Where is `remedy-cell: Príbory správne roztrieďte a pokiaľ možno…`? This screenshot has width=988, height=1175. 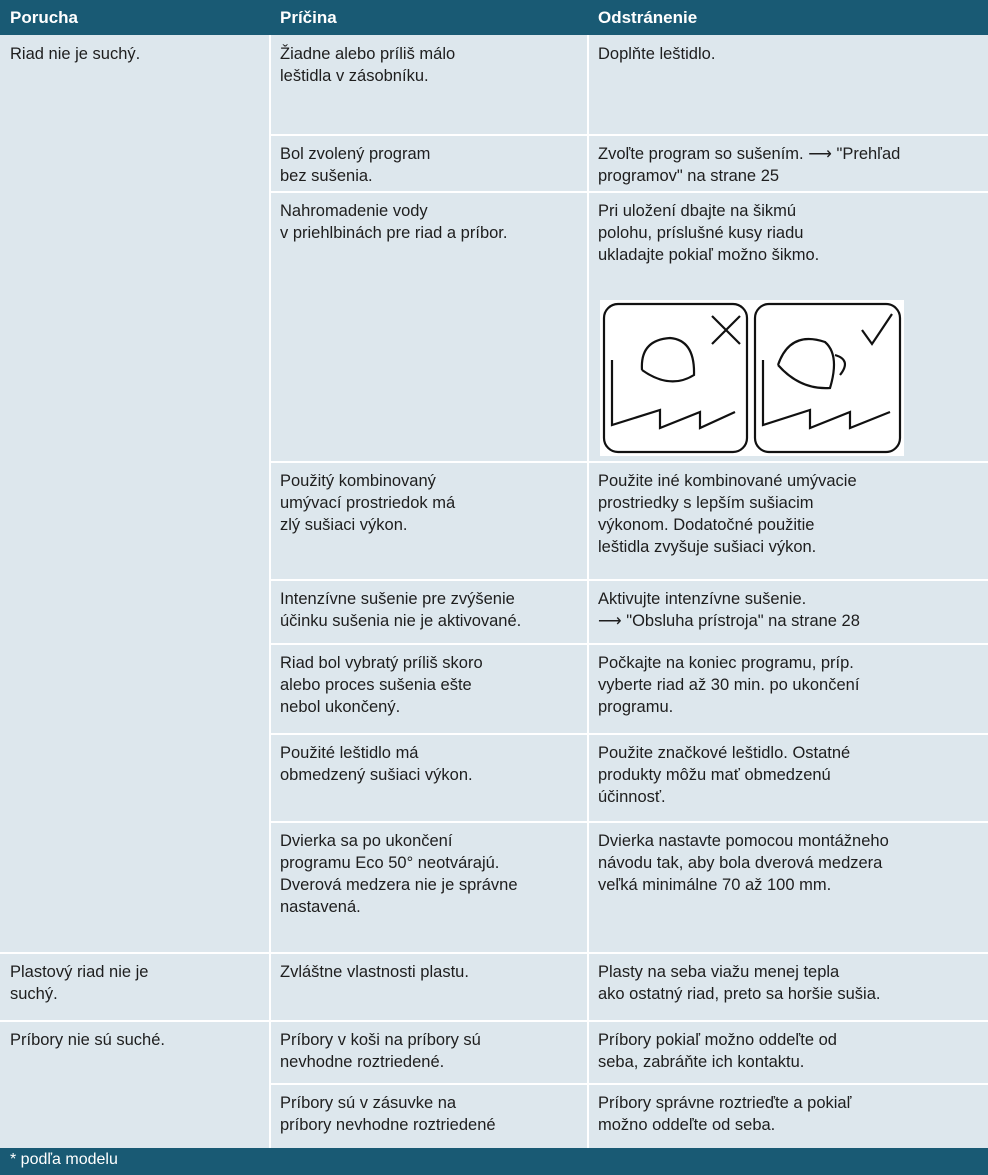
remedy-cell: Príbory správne roztrieďte a pokiaľ možno… is located at coordinates (790, 1114).